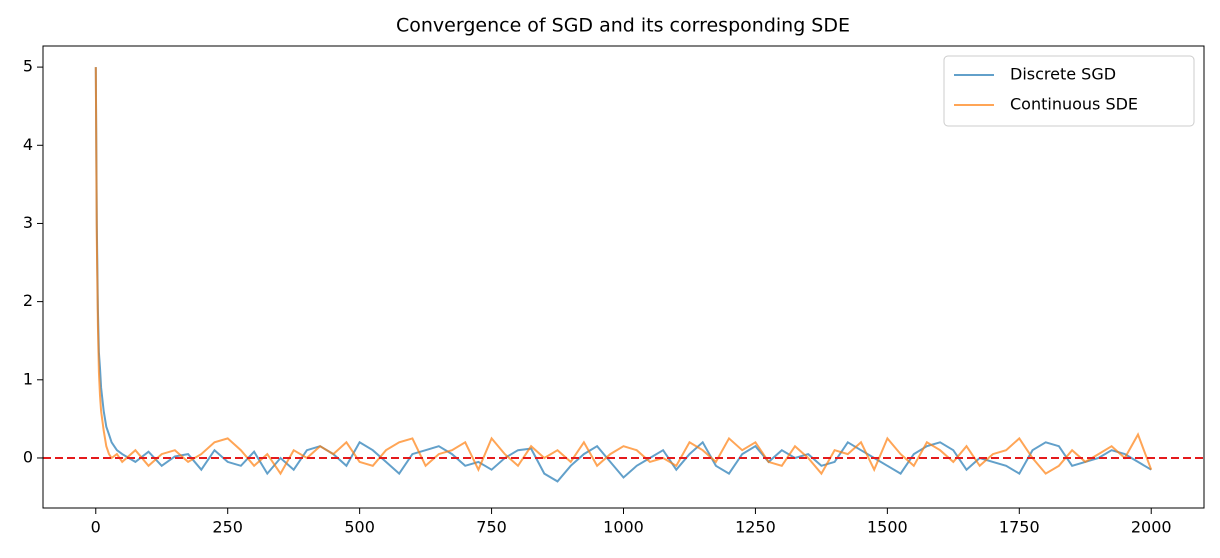 The height and width of the screenshot is (558, 1220). What do you see at coordinates (28, 144) in the screenshot?
I see `y-tick-label: 4` at bounding box center [28, 144].